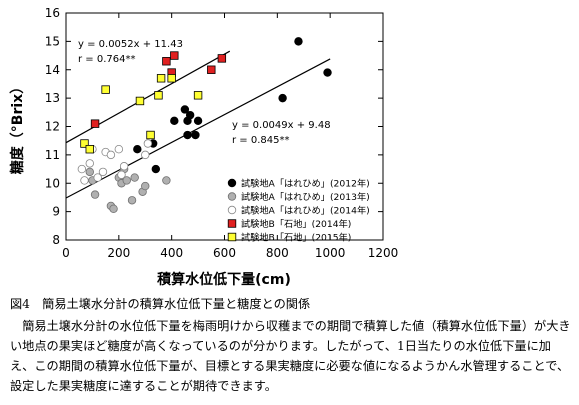 This screenshot has height=405, width=579. Describe the element at coordinates (52, 41) in the screenshot. I see `y-tick-label: 15` at that location.